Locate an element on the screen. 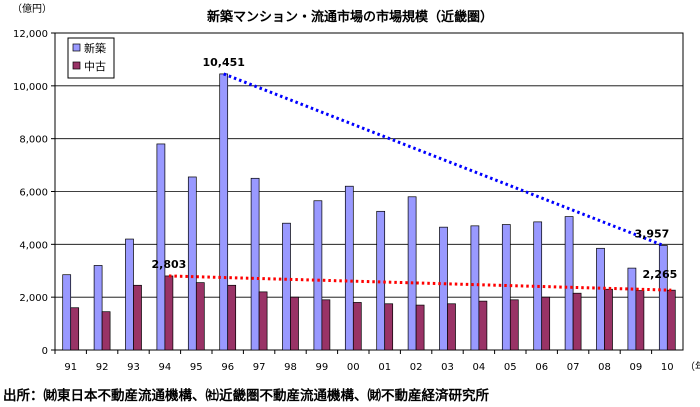 The width and height of the screenshot is (700, 407). x-tick-label: 10 is located at coordinates (667, 367).